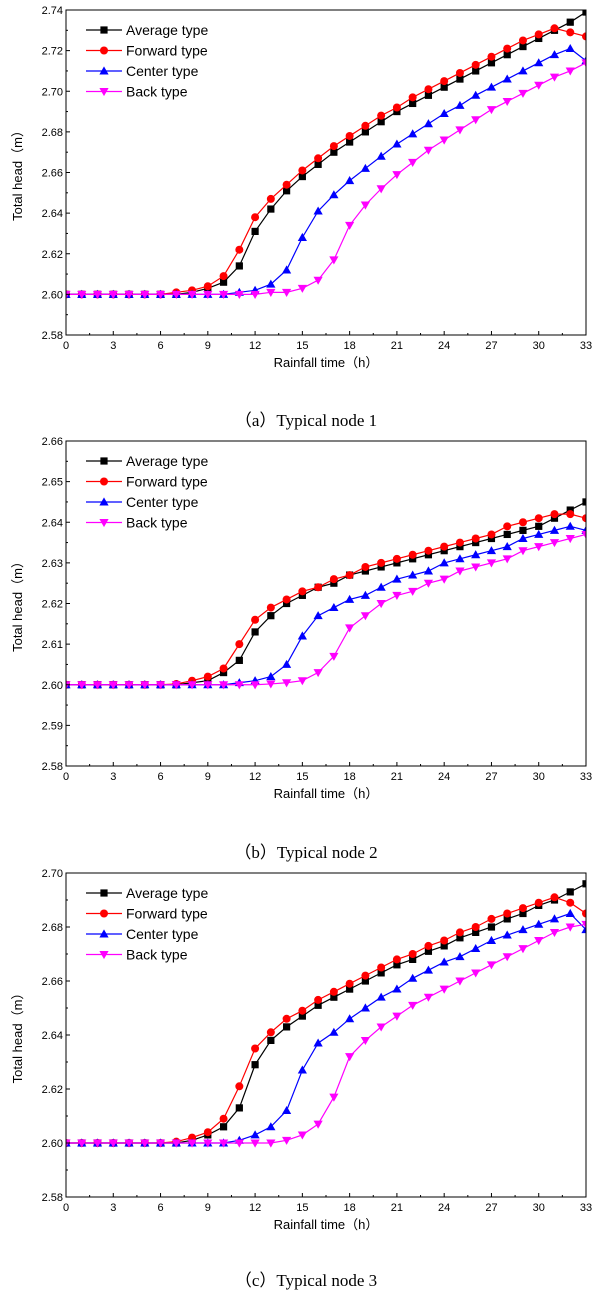 The width and height of the screenshot is (595, 1292). Describe the element at coordinates (306, 1280) in the screenshot. I see `figure-caption: （c）Typical node 3` at that location.